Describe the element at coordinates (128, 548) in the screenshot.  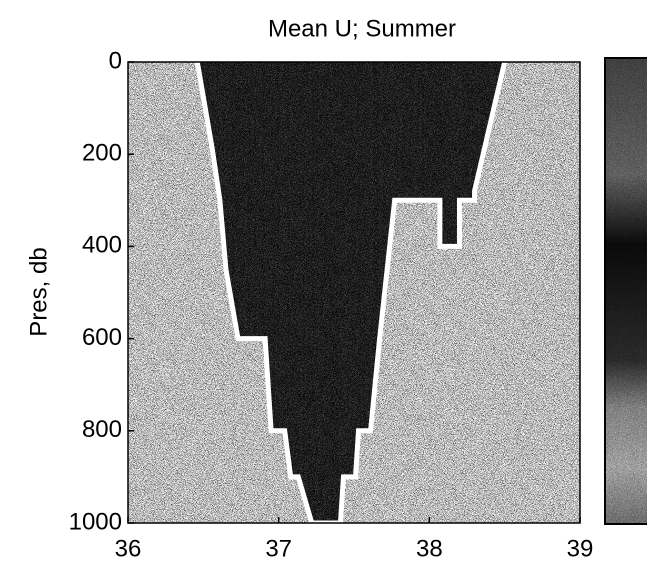
I see `x-tick-label: 36` at that location.